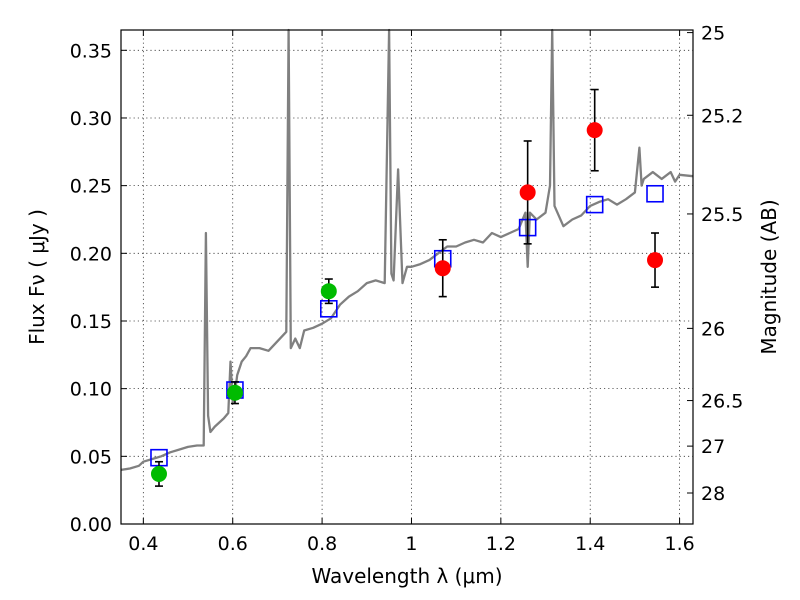  What do you see at coordinates (322, 544) in the screenshot?
I see `x-tick-label: 0.8` at bounding box center [322, 544].